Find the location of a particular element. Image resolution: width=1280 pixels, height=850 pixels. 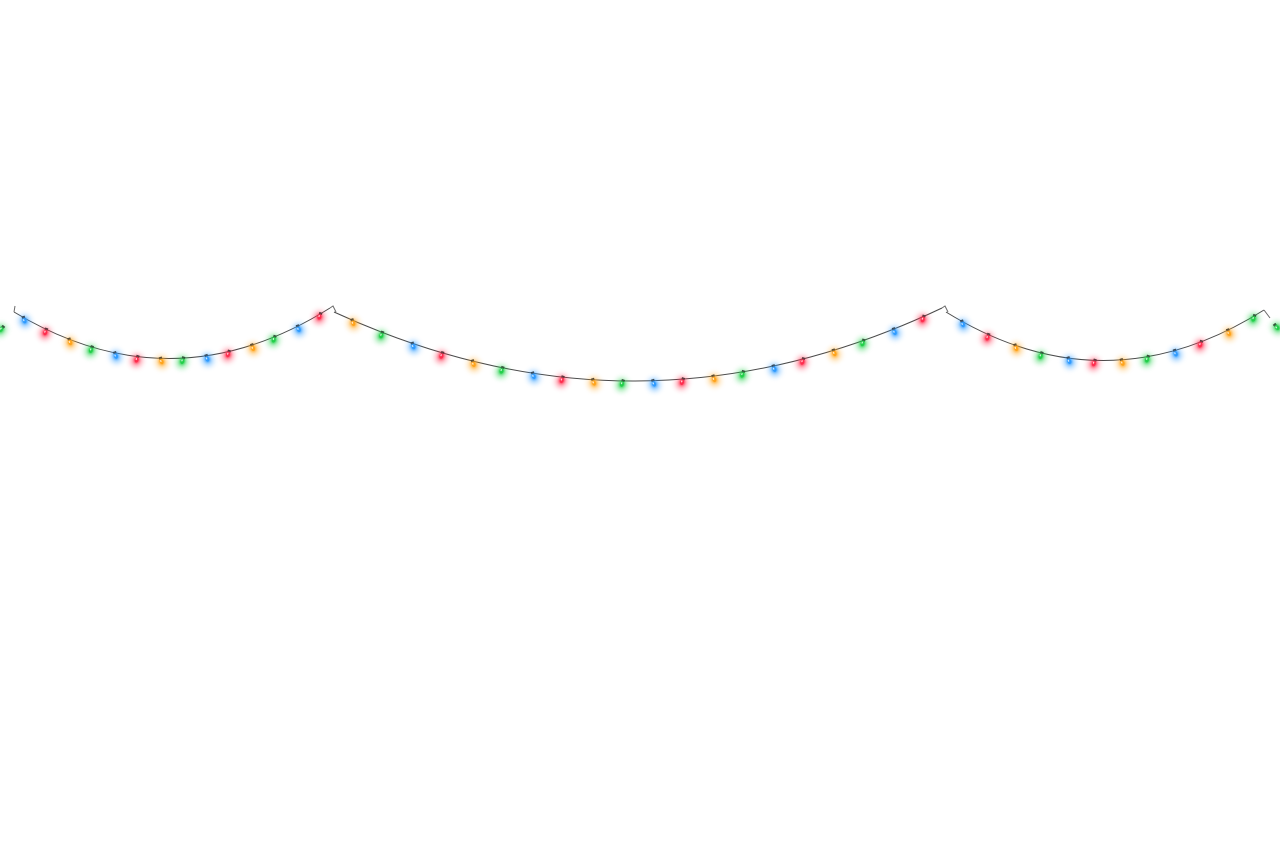

middle-strand-wire is located at coordinates (638, 344).